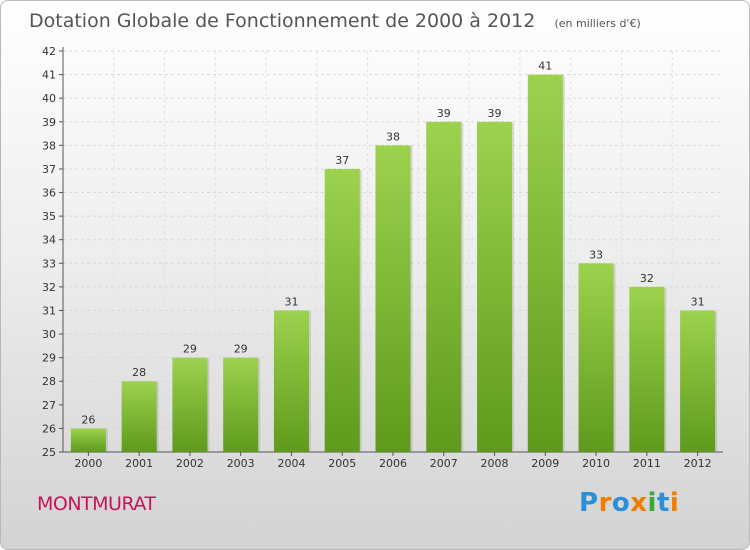 The image size is (750, 550). Describe the element at coordinates (49, 405) in the screenshot. I see `y-tick-label: 27` at that location.